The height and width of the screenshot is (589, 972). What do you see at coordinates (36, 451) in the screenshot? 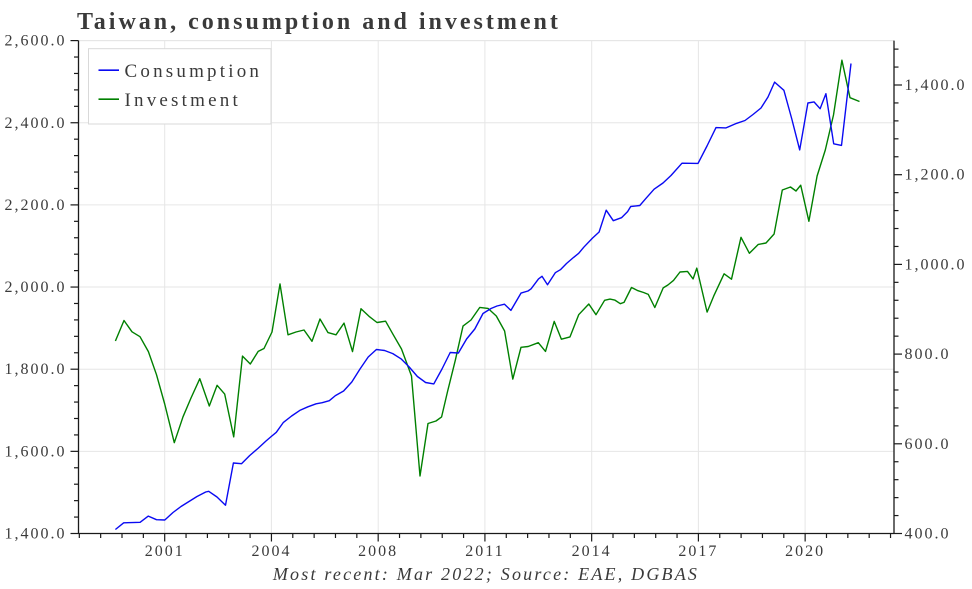
I see `svg-text: 1,600.0` at bounding box center [36, 451].